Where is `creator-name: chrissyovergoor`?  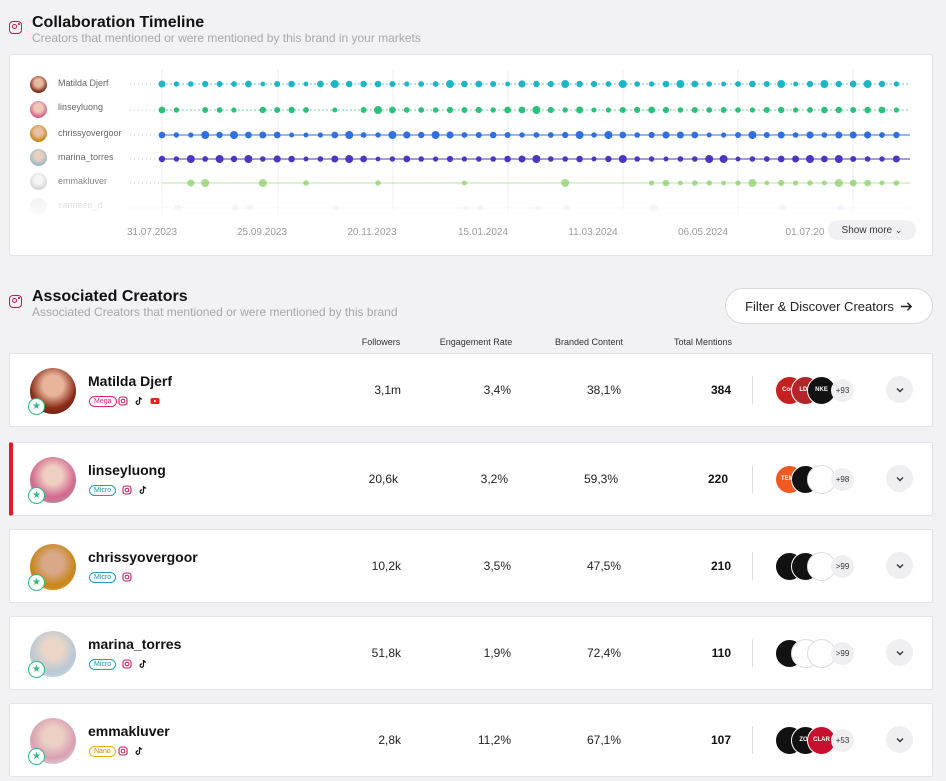
creator-name: chrissyovergoor is located at coordinates (143, 557).